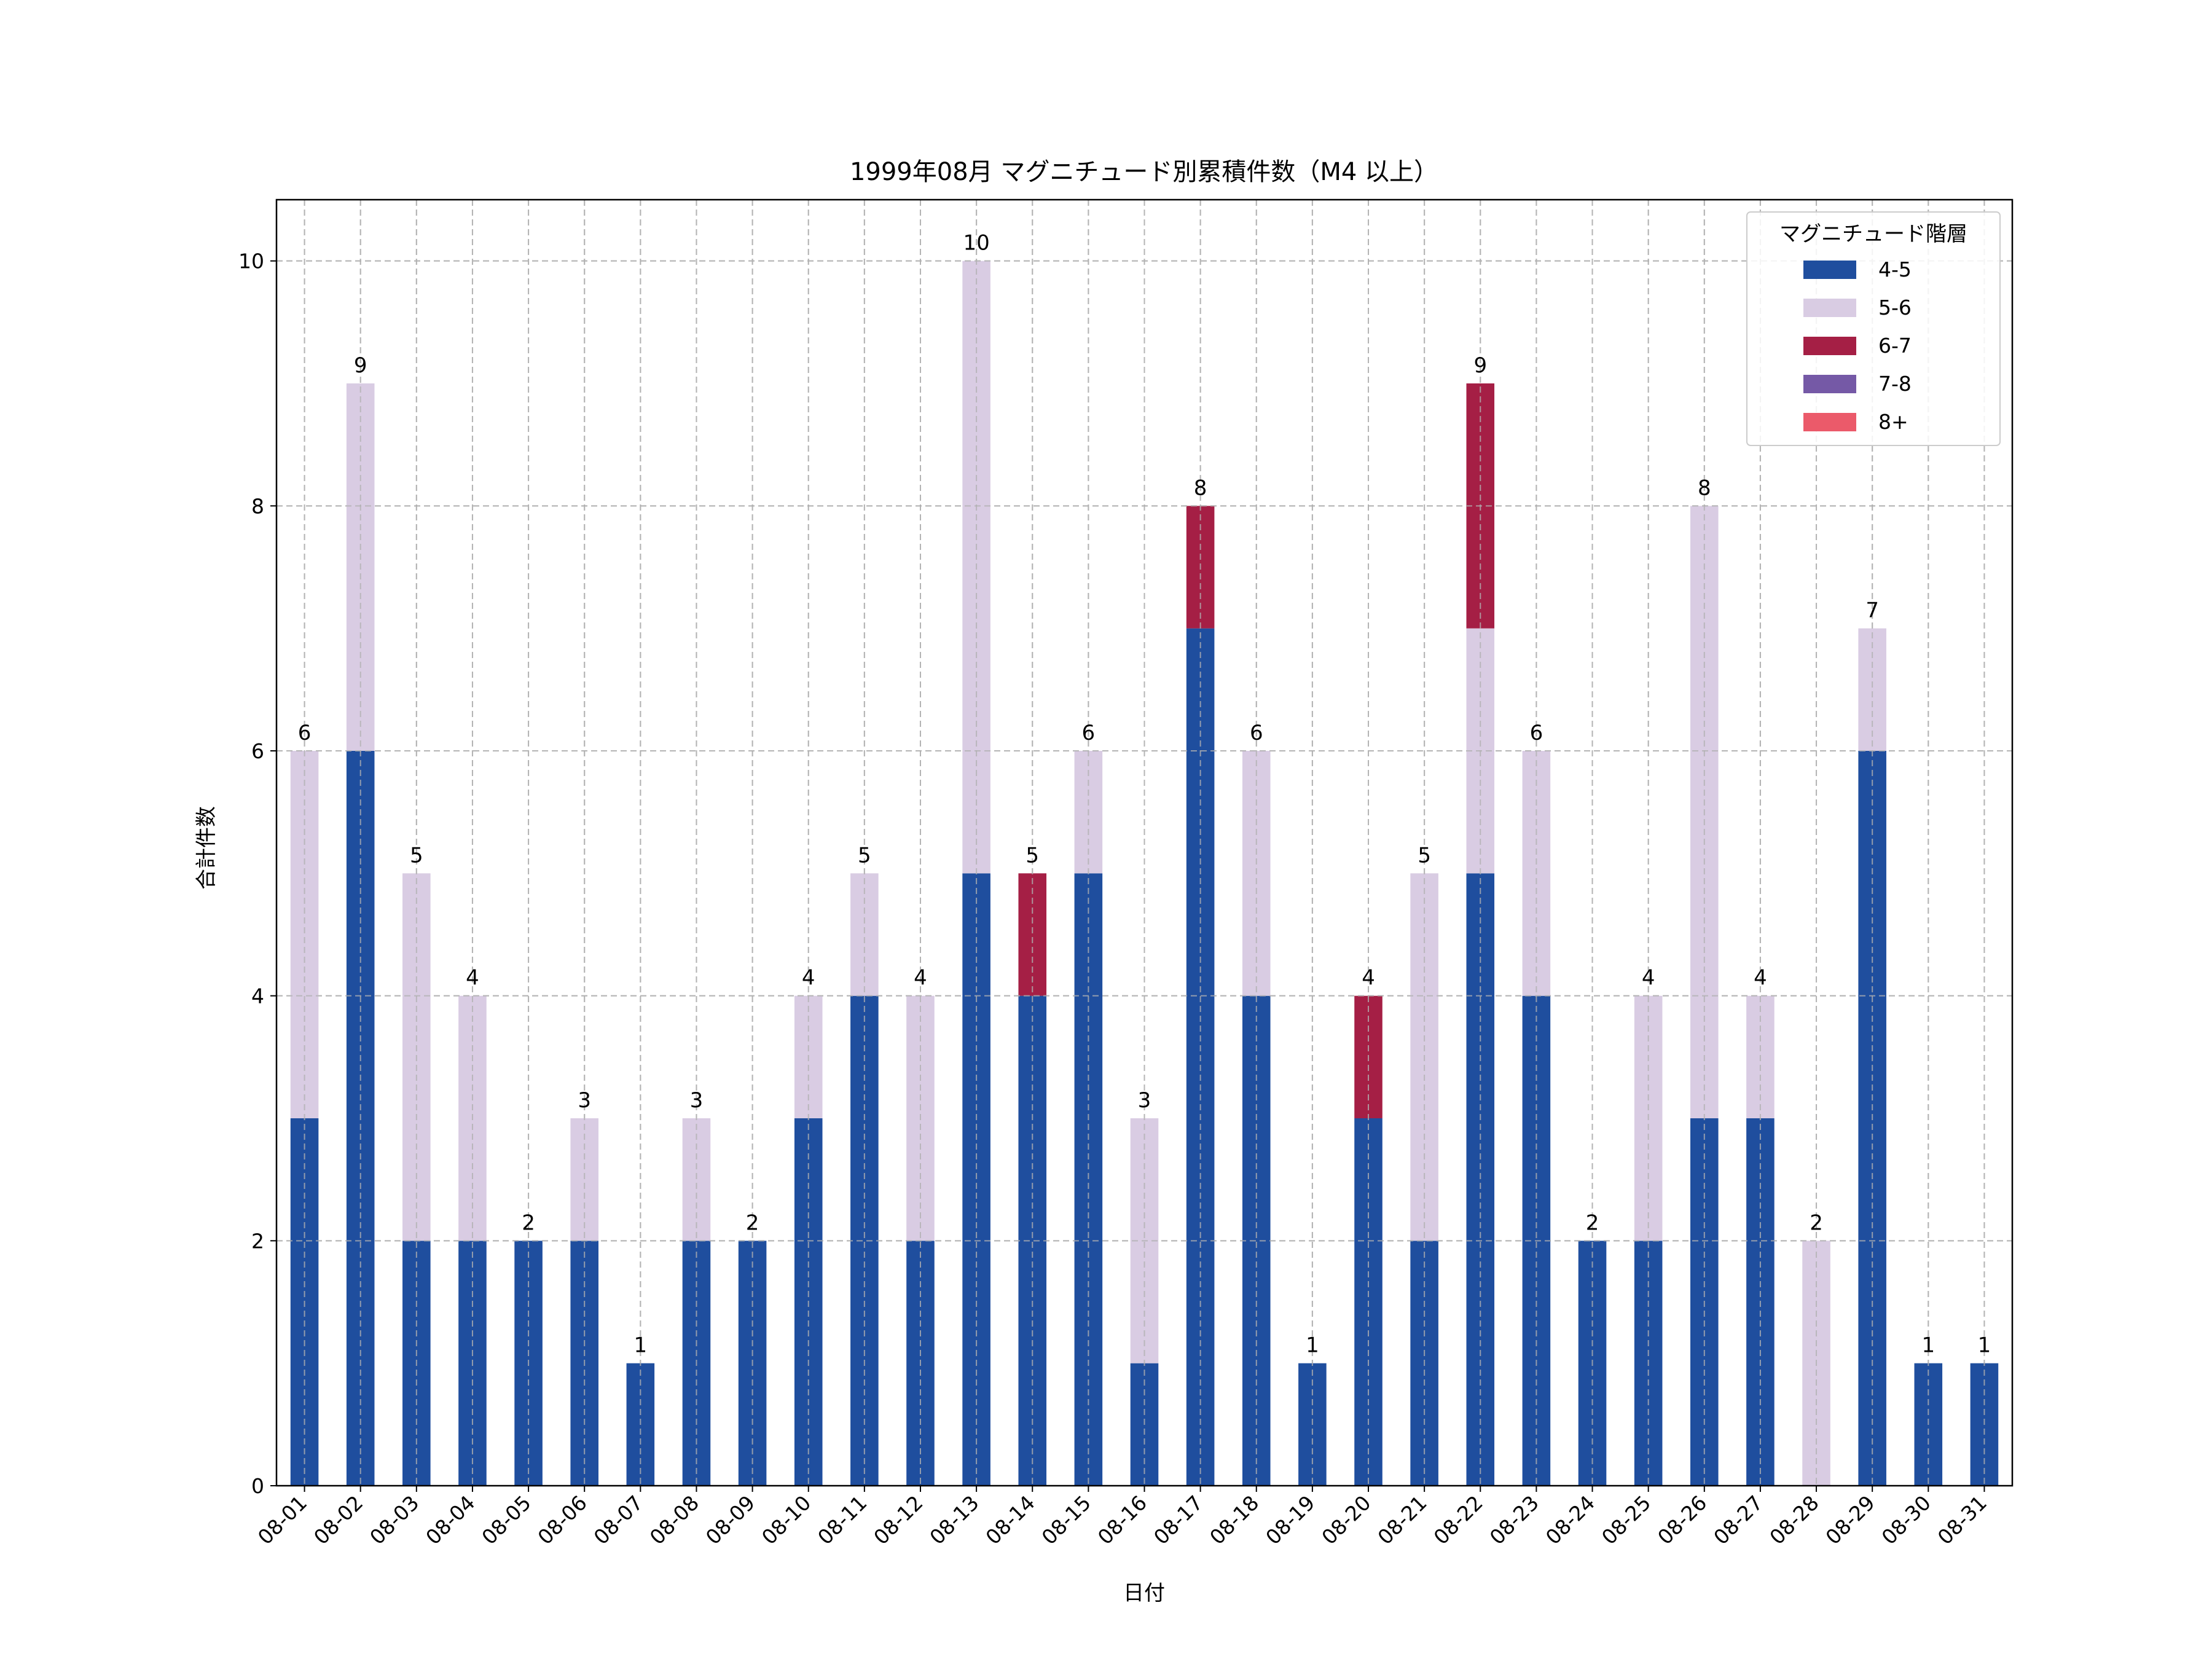 The height and width of the screenshot is (1659, 2212). Describe the element at coordinates (1895, 384) in the screenshot. I see `legend-label-7-8: 7-8` at that location.